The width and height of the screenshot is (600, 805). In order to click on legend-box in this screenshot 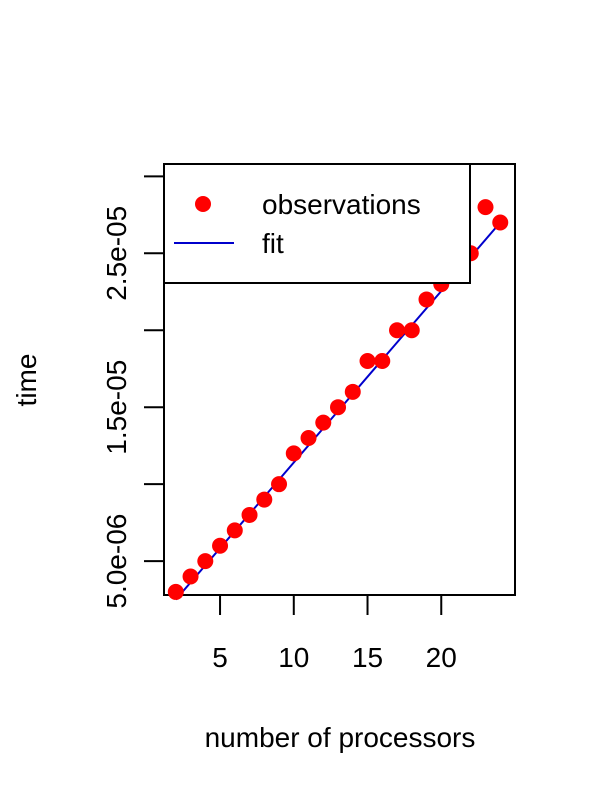, I will do `click(317, 223)`.